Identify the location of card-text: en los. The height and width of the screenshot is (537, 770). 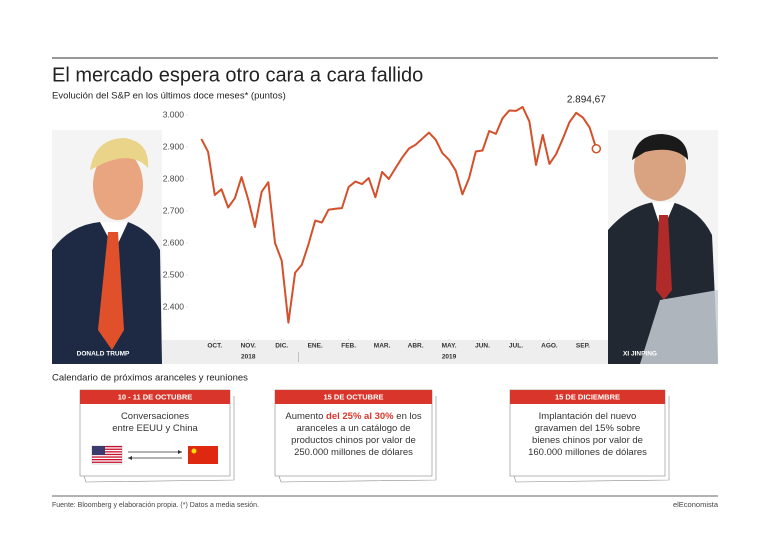
(408, 416).